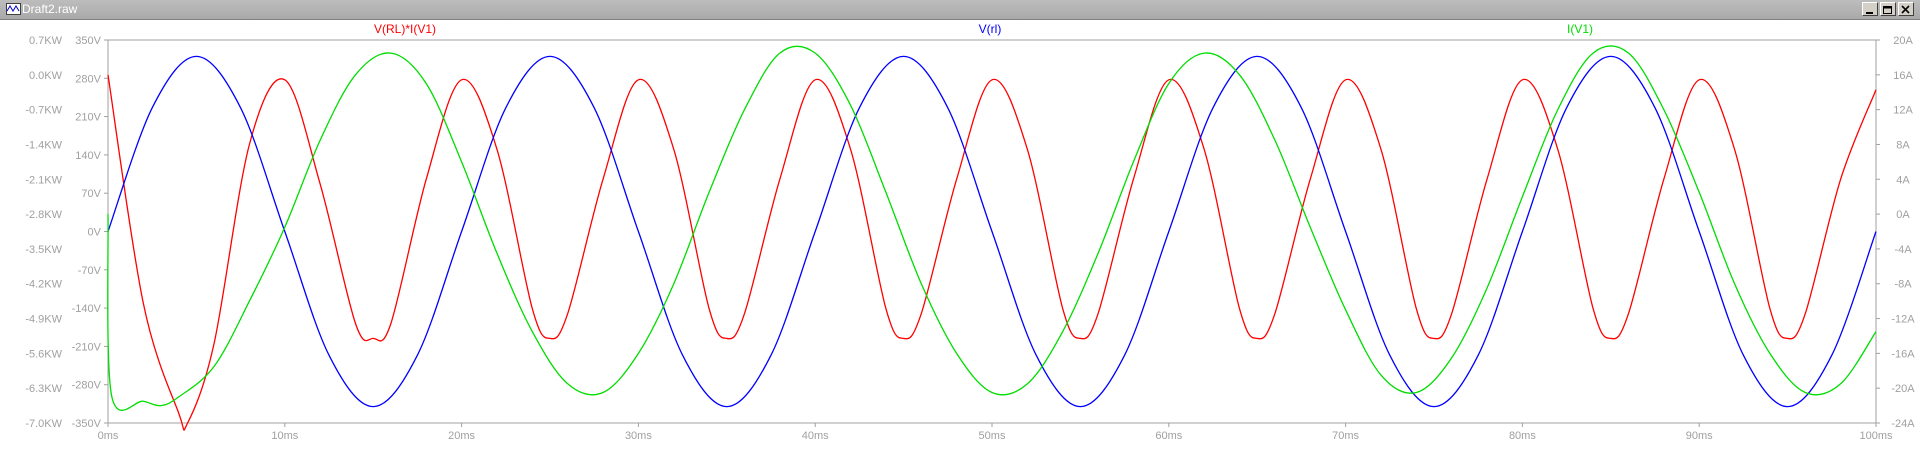 This screenshot has height=451, width=1920. I want to click on close-icon, so click(1905, 9).